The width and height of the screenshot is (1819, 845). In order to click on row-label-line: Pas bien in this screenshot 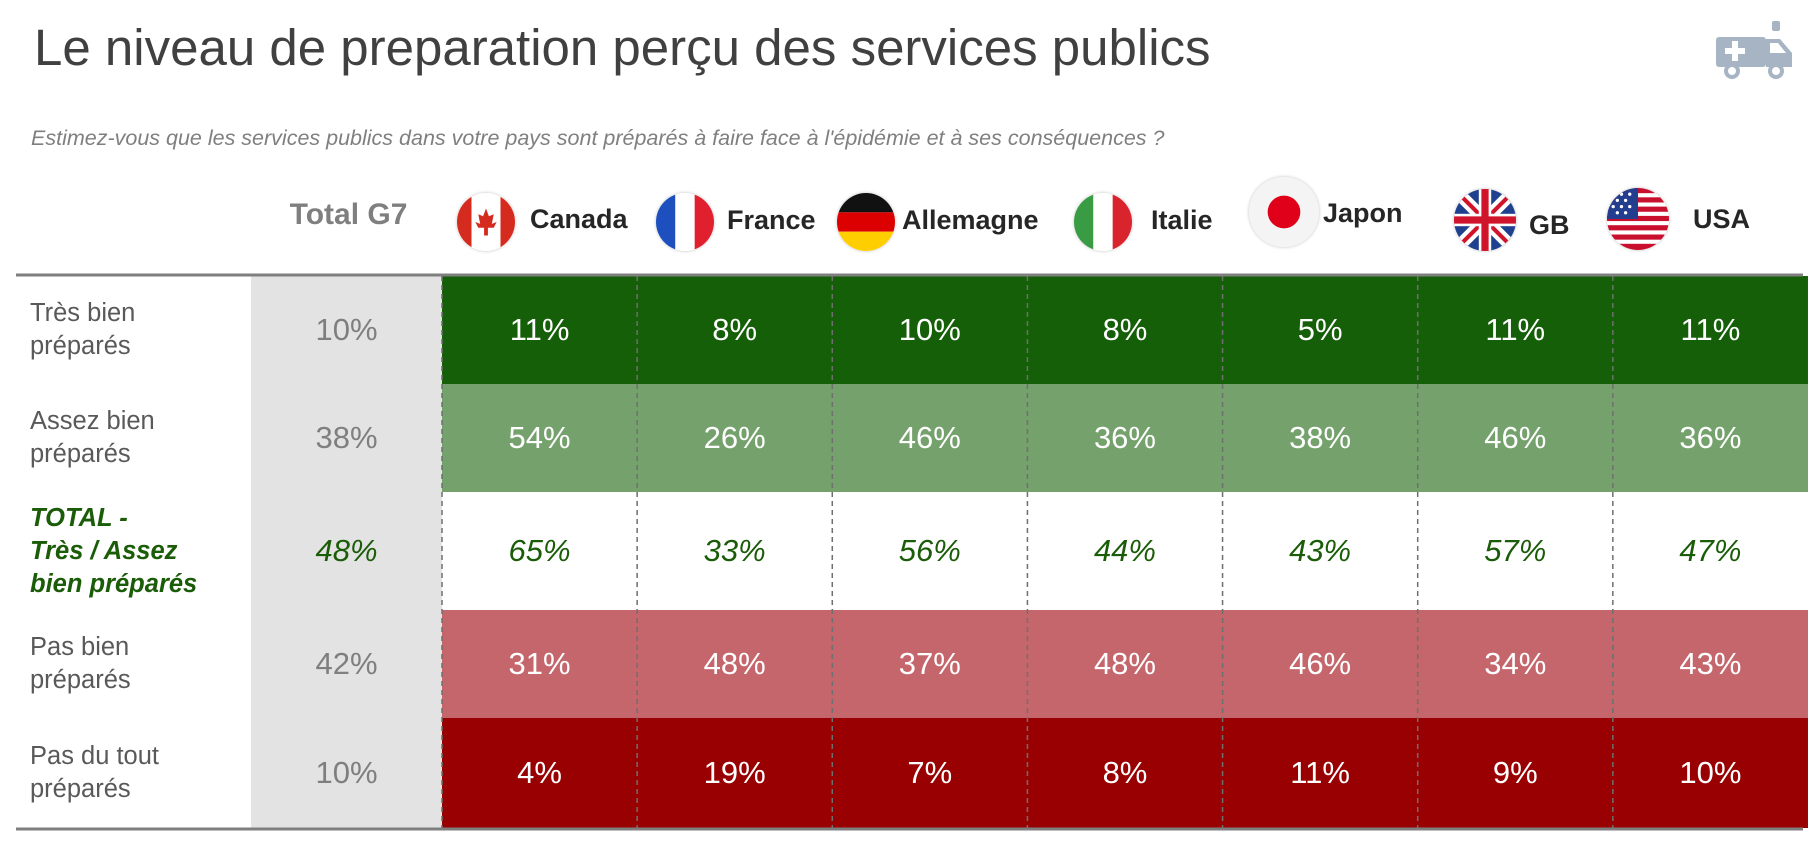, I will do `click(80, 647)`.